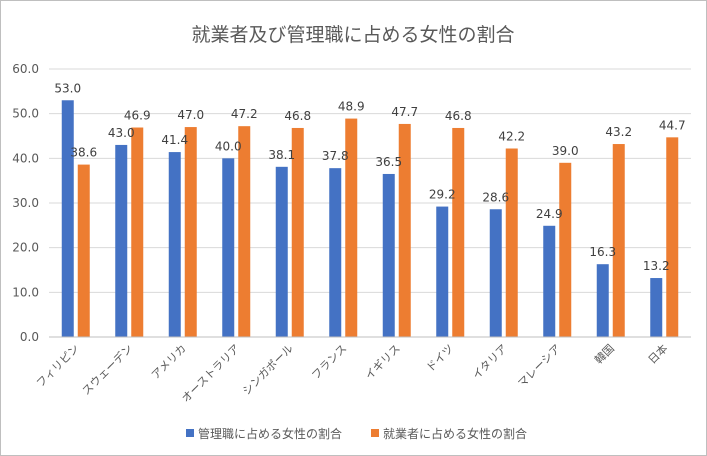 The height and width of the screenshot is (456, 707). Describe the element at coordinates (672, 125) in the screenshot. I see `data-label: 44.7` at that location.